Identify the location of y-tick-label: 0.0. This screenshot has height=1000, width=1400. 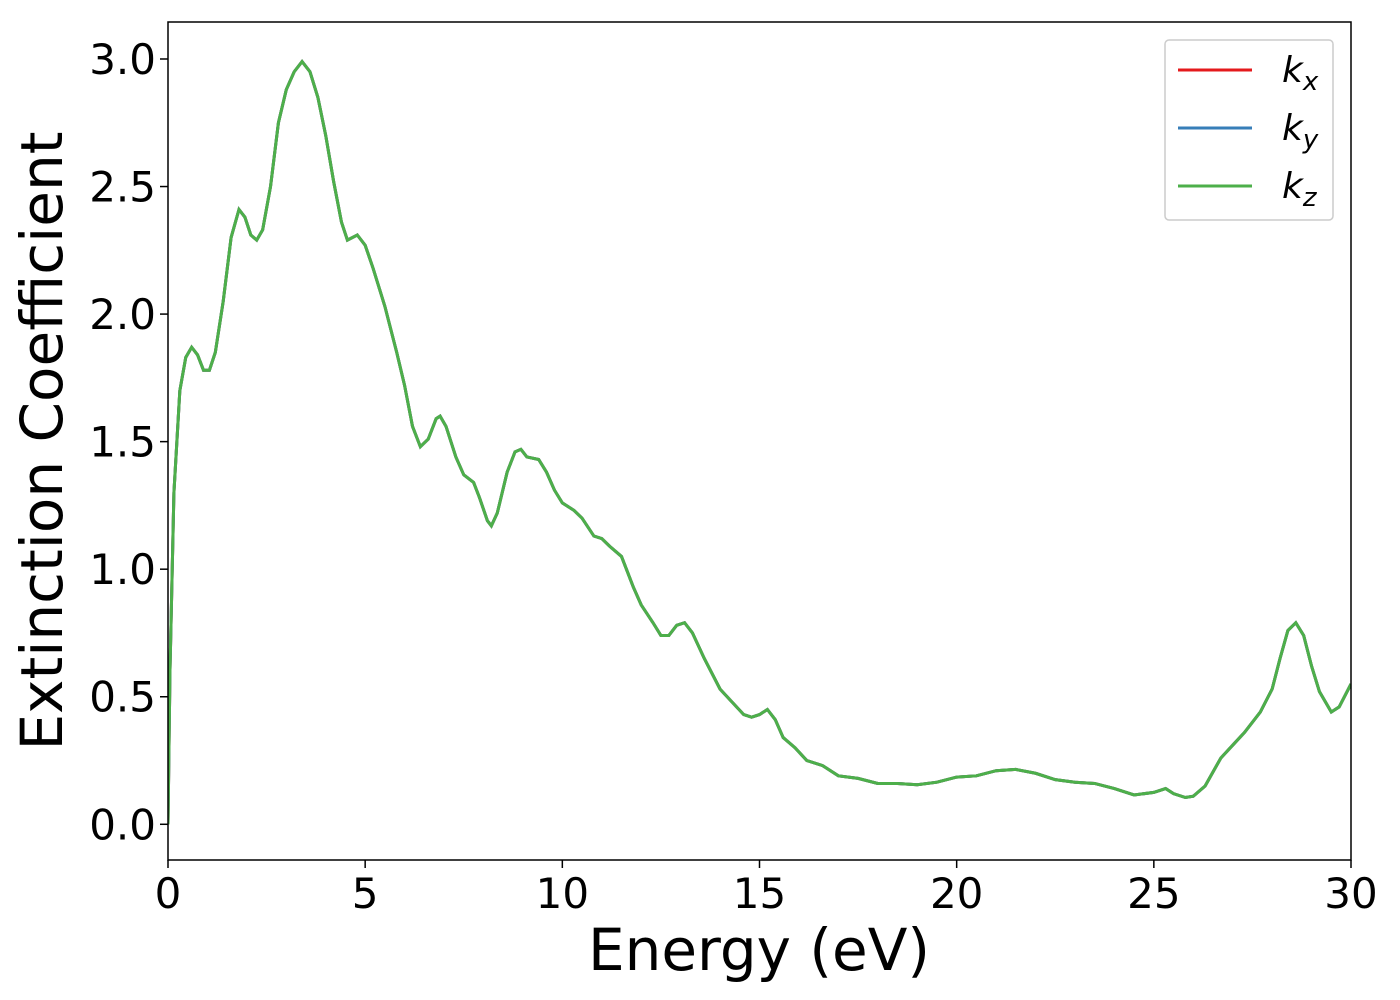
(122, 824).